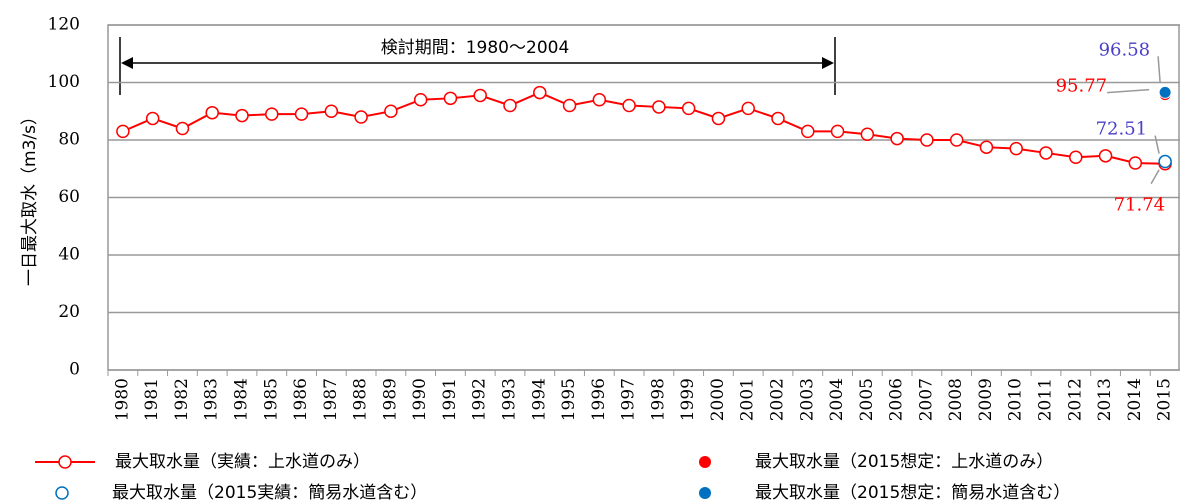 This screenshot has width=1181, height=504. Describe the element at coordinates (361, 399) in the screenshot. I see `x-tick-label: 1988` at that location.